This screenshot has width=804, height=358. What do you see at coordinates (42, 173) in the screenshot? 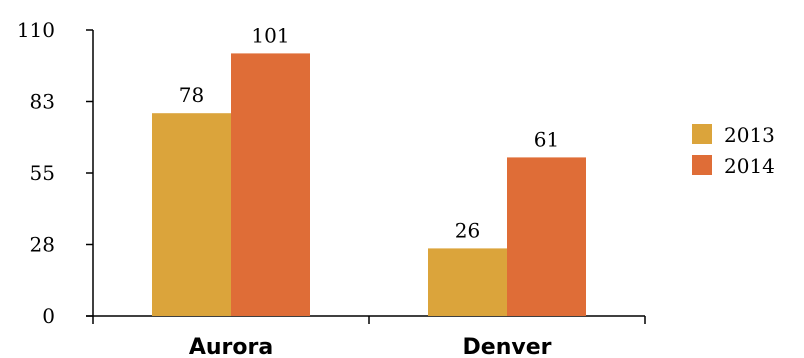
I see `y-tick-label: 55` at bounding box center [42, 173].